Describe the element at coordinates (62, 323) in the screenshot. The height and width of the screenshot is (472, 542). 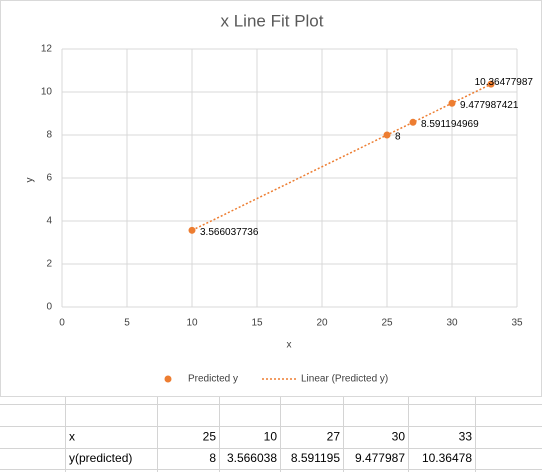
I see `x-tick-label: 0` at that location.